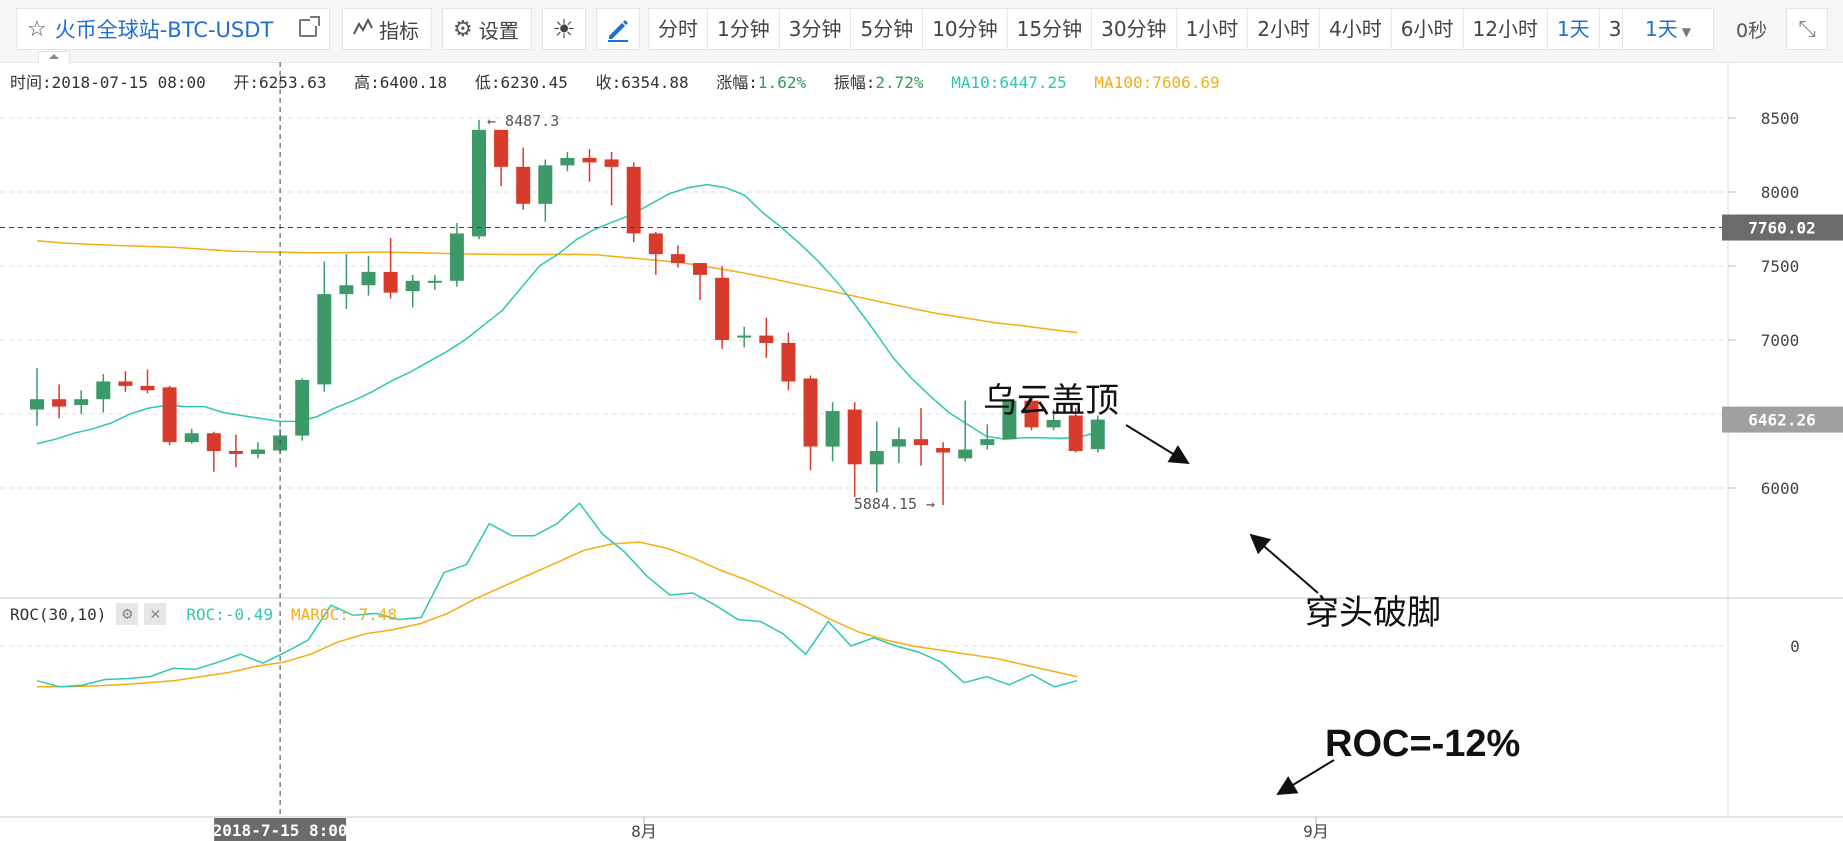 Image resolution: width=1843 pixels, height=841 pixels. I want to click on close-icon: ✕, so click(155, 614).